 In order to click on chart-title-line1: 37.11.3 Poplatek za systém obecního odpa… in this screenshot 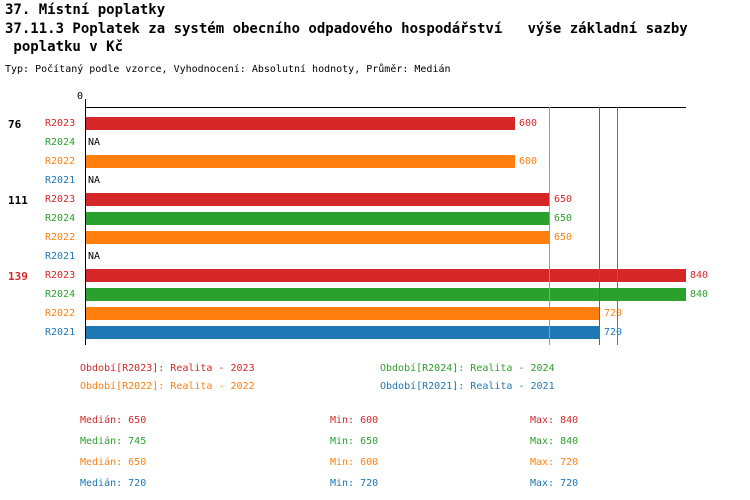, I will do `click(346, 29)`.